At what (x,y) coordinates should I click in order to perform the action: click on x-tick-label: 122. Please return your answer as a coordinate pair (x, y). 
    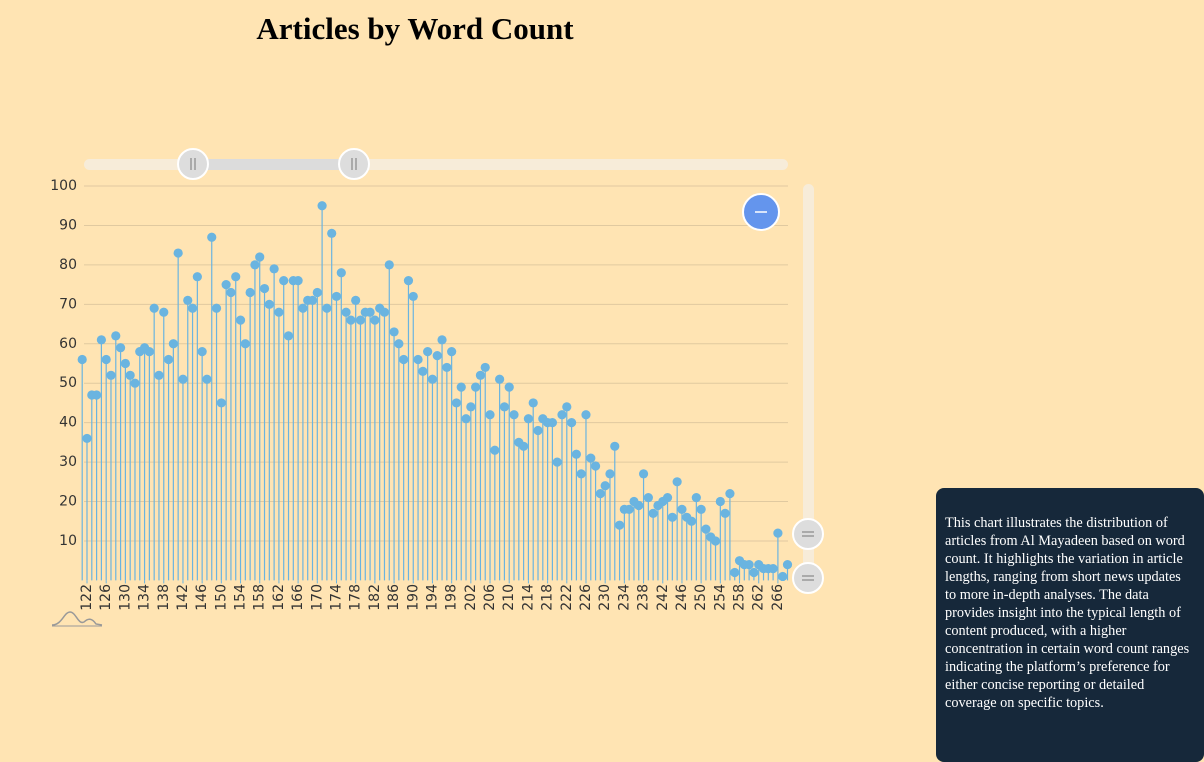
    Looking at the image, I should click on (87, 597).